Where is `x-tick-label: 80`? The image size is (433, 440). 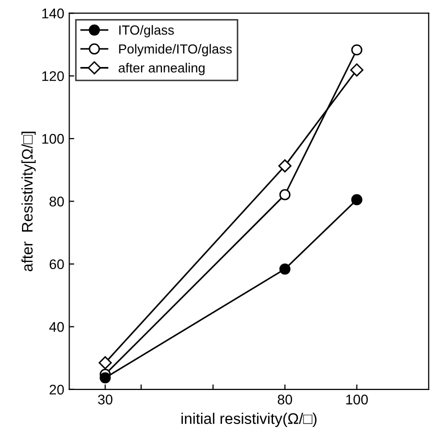 x-tick-label: 80 is located at coordinates (285, 399).